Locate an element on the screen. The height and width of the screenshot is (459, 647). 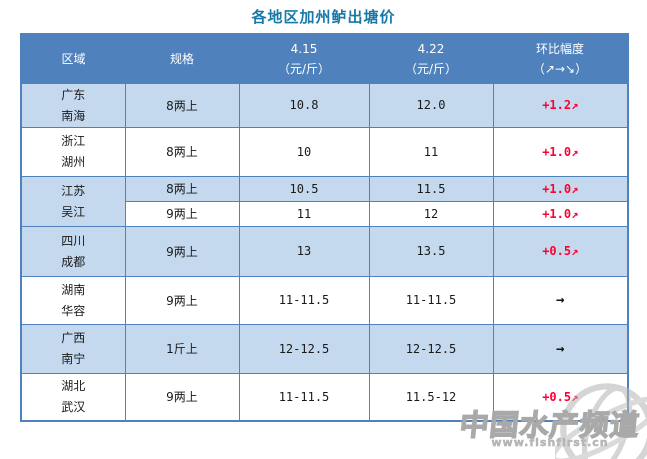
table-header: 区域 规格 4.15 （元/斤） 4.22 （元/斤） 环比幅度 （↗→↘） is located at coordinates (324, 58).